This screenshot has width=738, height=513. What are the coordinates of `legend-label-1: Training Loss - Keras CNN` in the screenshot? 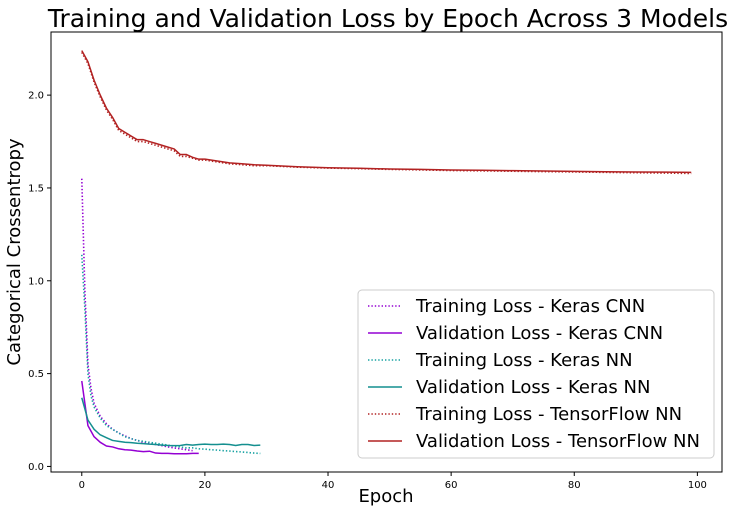 It's located at (530, 306).